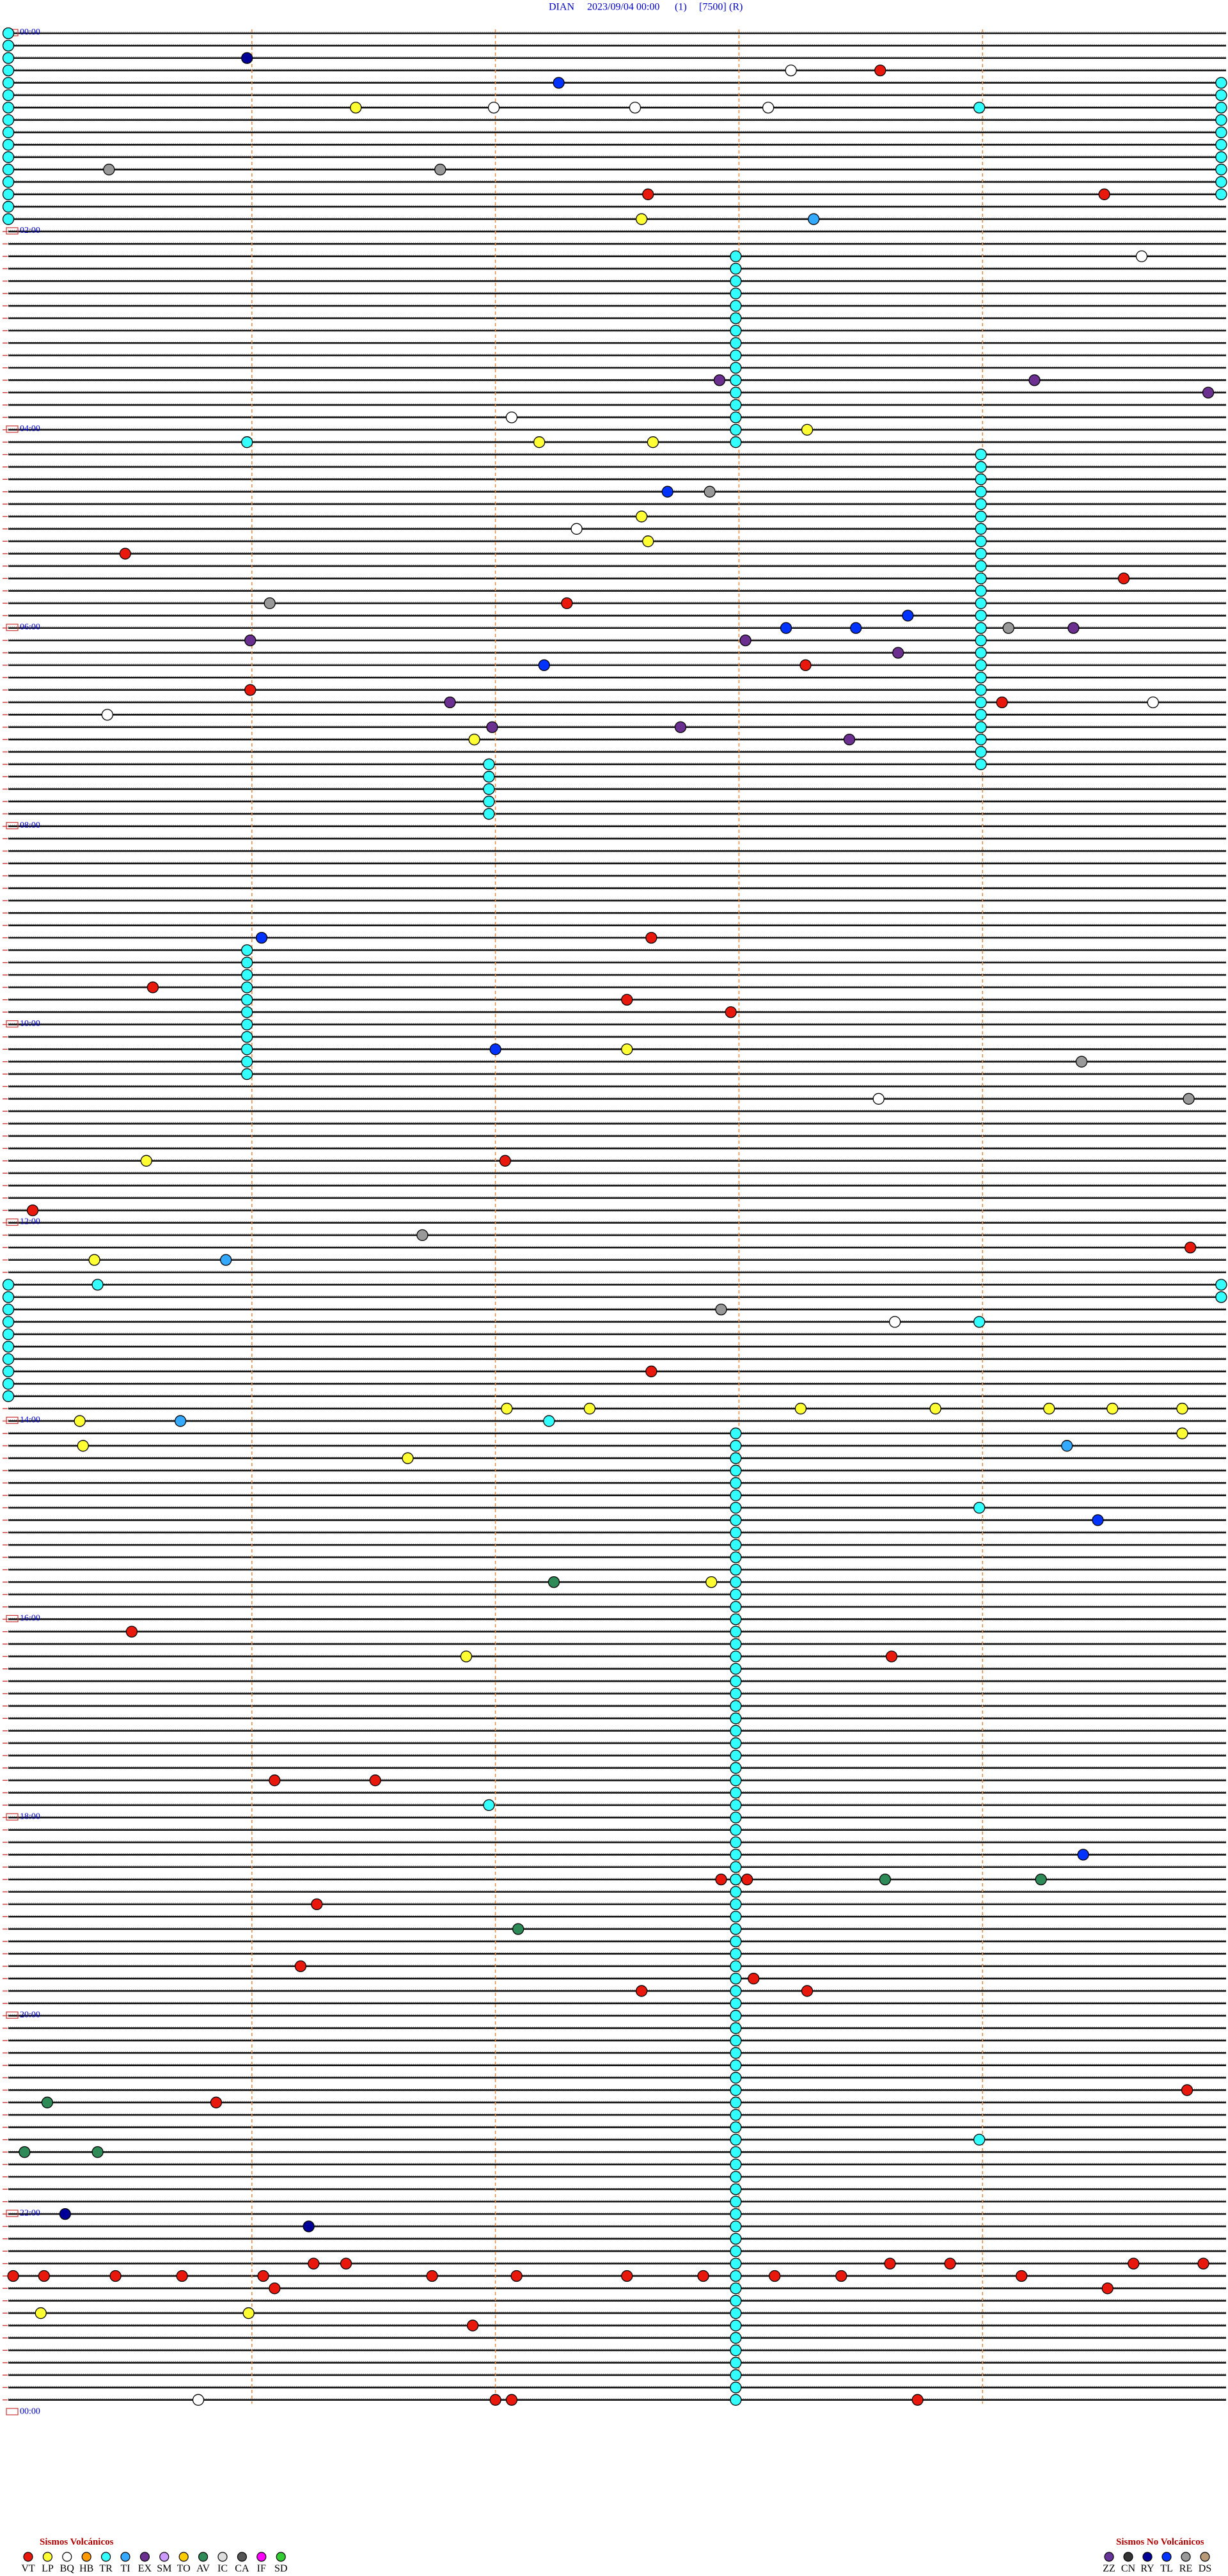  What do you see at coordinates (184, 2568) in the screenshot?
I see `legend-label: TO` at bounding box center [184, 2568].